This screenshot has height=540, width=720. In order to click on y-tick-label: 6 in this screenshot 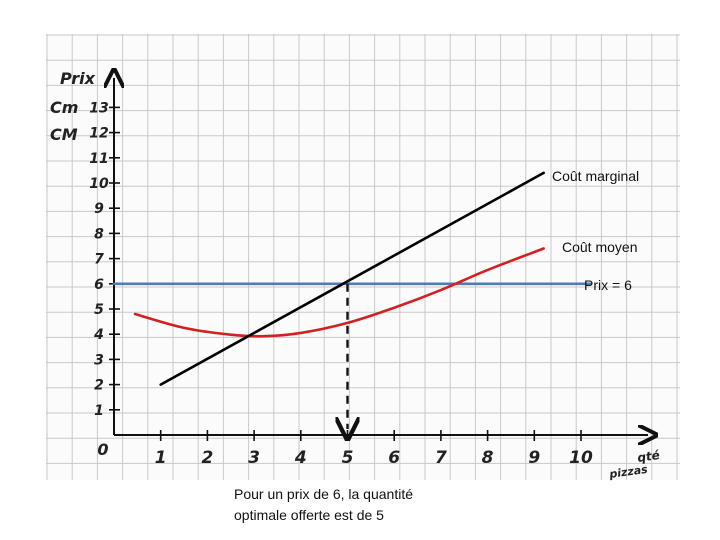, I will do `click(99, 285)`.